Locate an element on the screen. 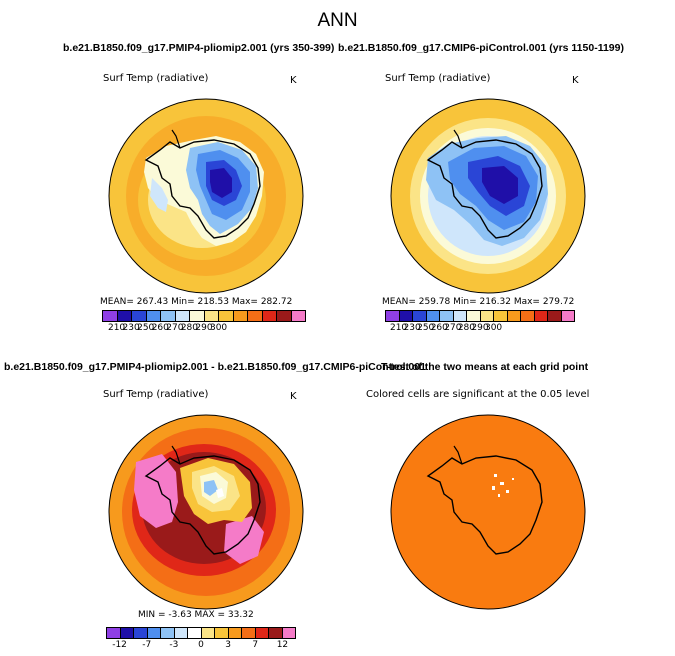 This screenshot has width=675, height=656. variable-label-top-left: Surf Temp (radiative) is located at coordinates (156, 78).